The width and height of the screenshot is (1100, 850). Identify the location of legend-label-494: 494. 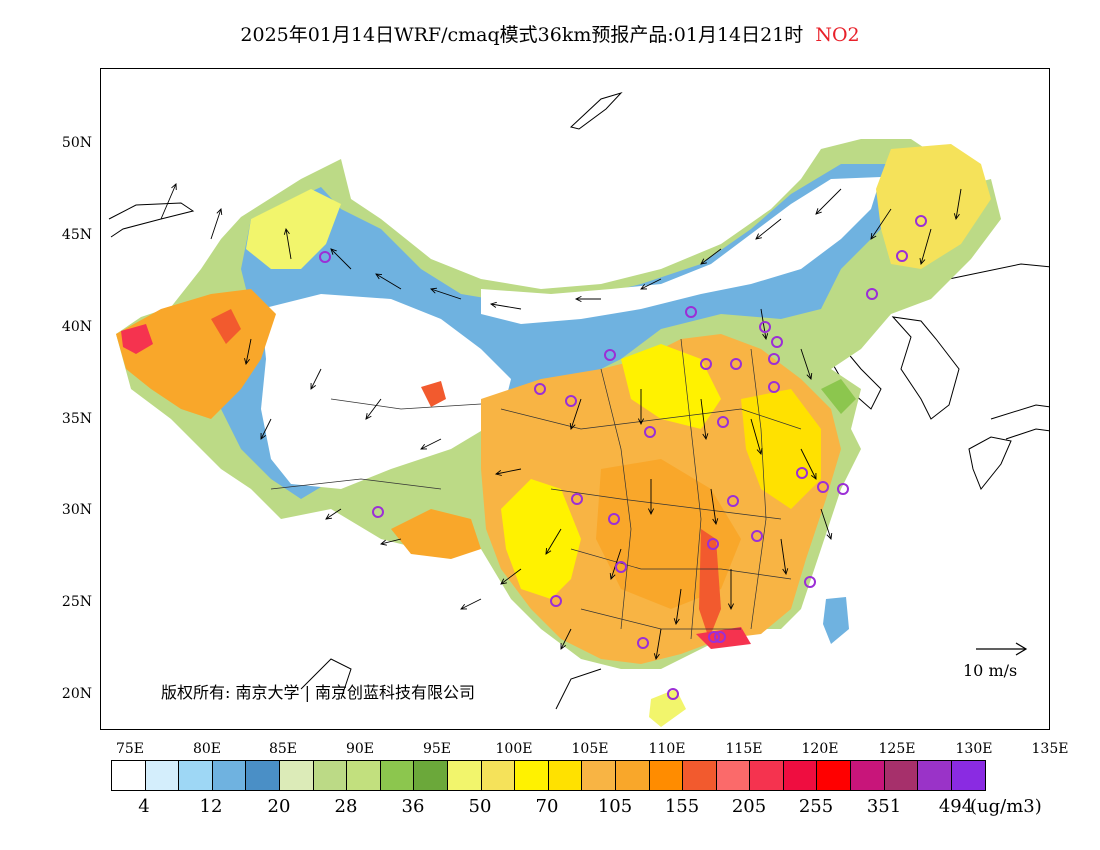
(956, 806).